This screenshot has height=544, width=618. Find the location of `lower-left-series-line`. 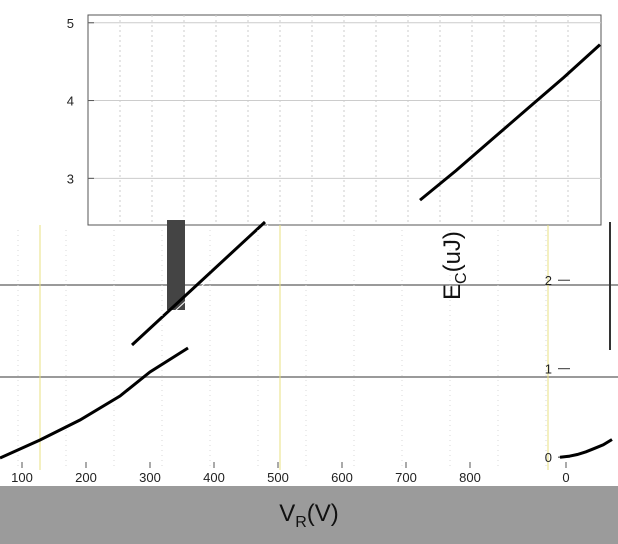

lower-left-series-line is located at coordinates (94, 403).